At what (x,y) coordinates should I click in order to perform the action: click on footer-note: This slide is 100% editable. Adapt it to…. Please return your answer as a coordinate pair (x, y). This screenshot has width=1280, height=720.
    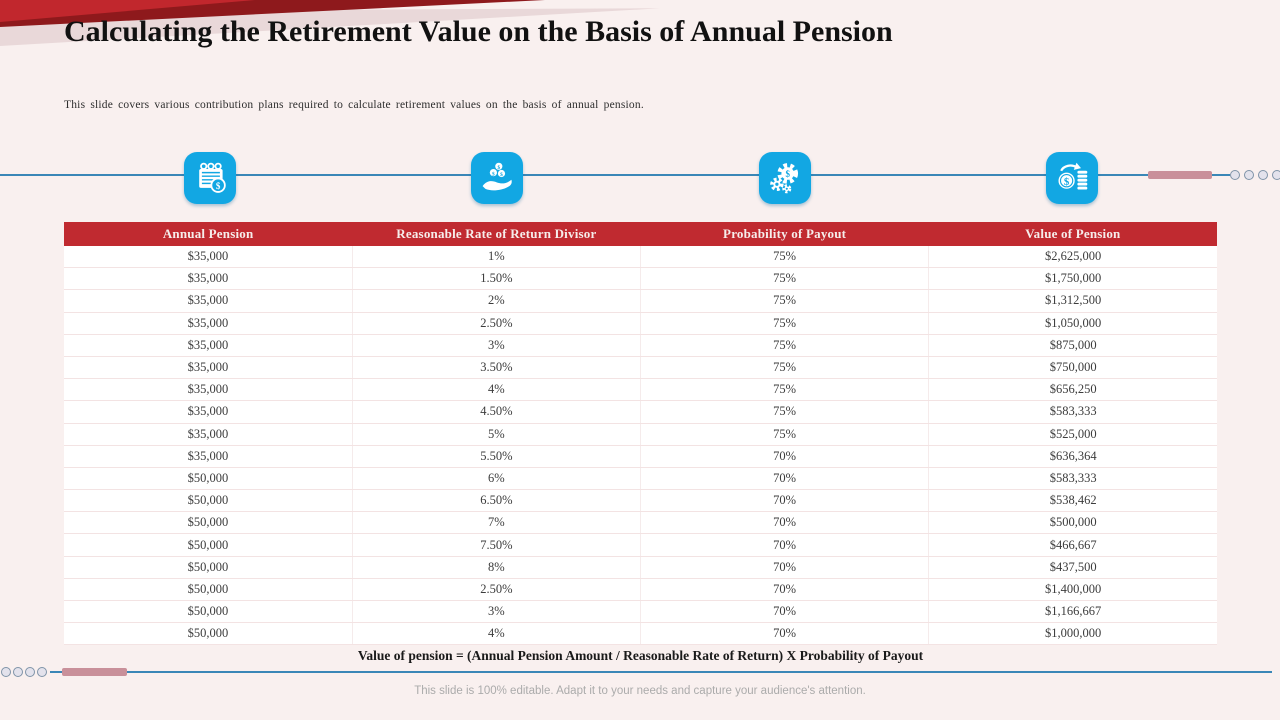
    Looking at the image, I should click on (640, 691).